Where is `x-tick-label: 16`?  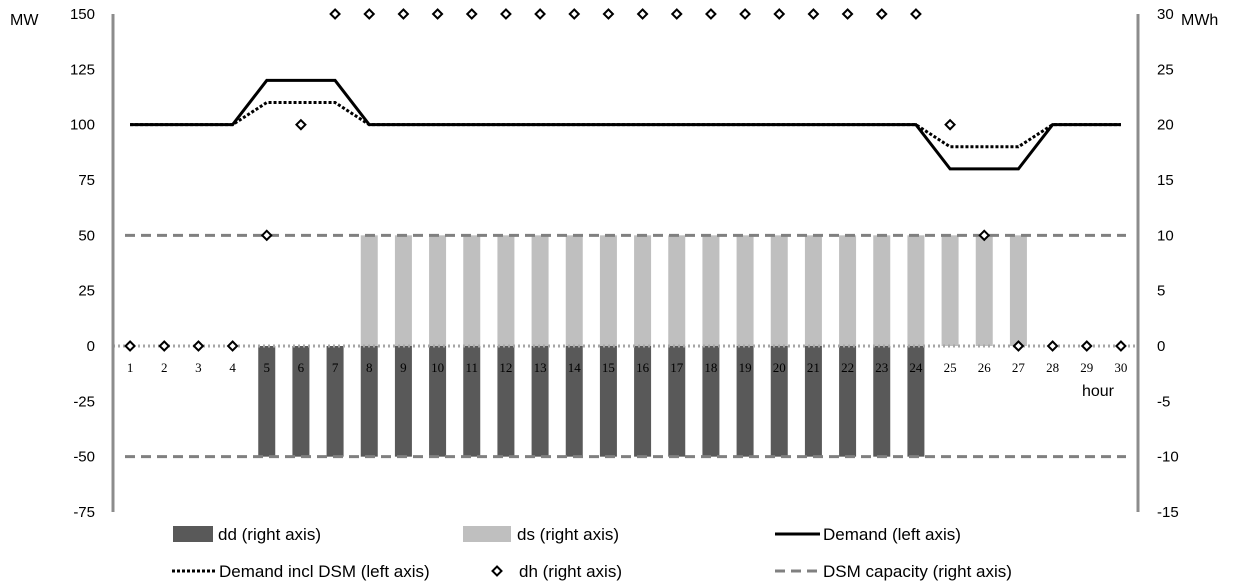 x-tick-label: 16 is located at coordinates (643, 367).